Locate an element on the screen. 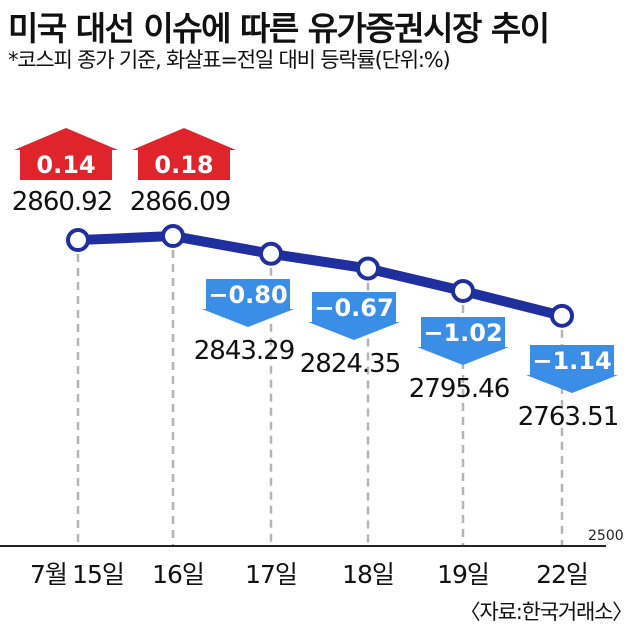 This screenshot has width=640, height=632. x-tick-label: 16일 is located at coordinates (178, 574).